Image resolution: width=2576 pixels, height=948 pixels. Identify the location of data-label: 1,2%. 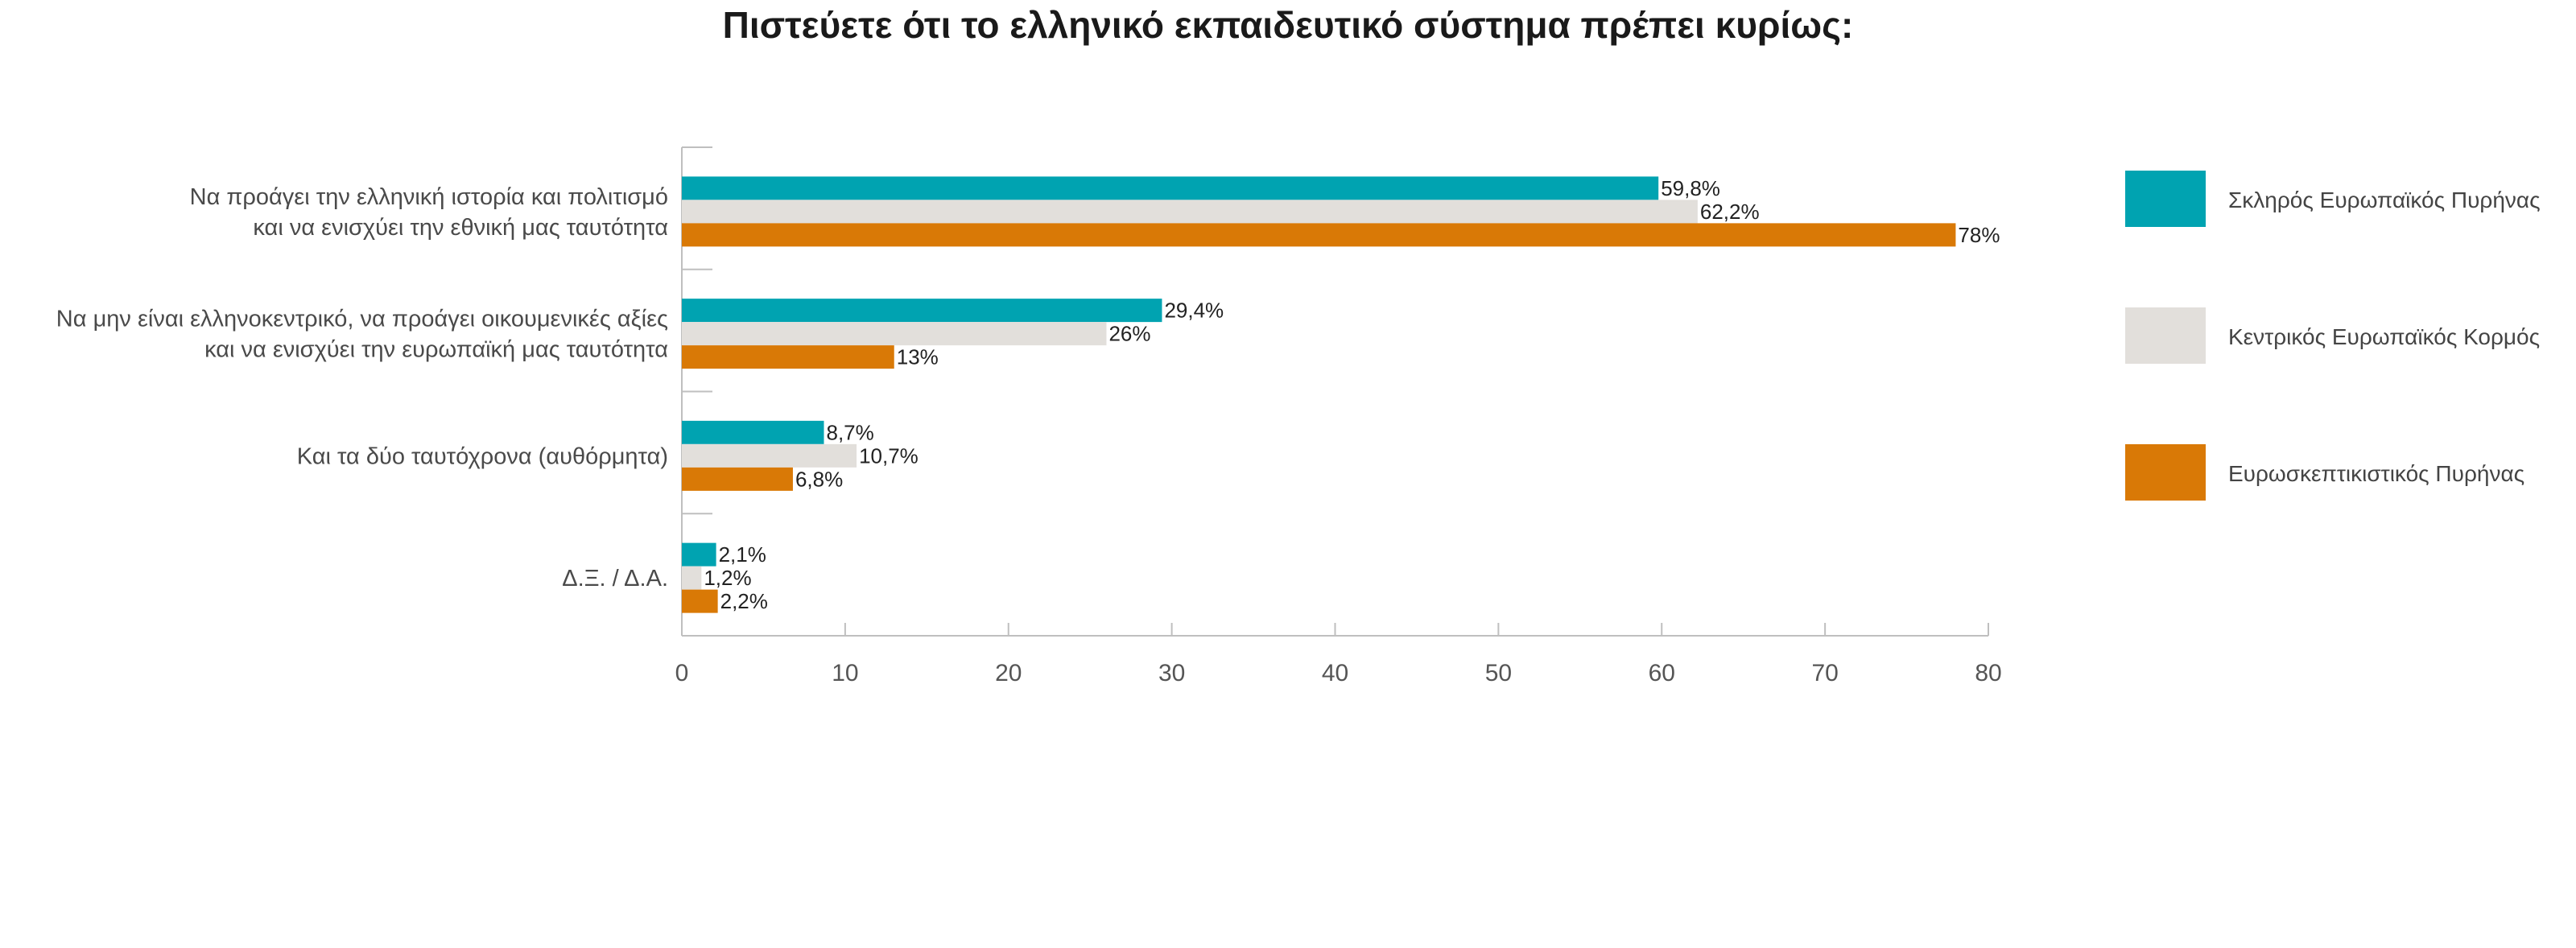
(727, 578).